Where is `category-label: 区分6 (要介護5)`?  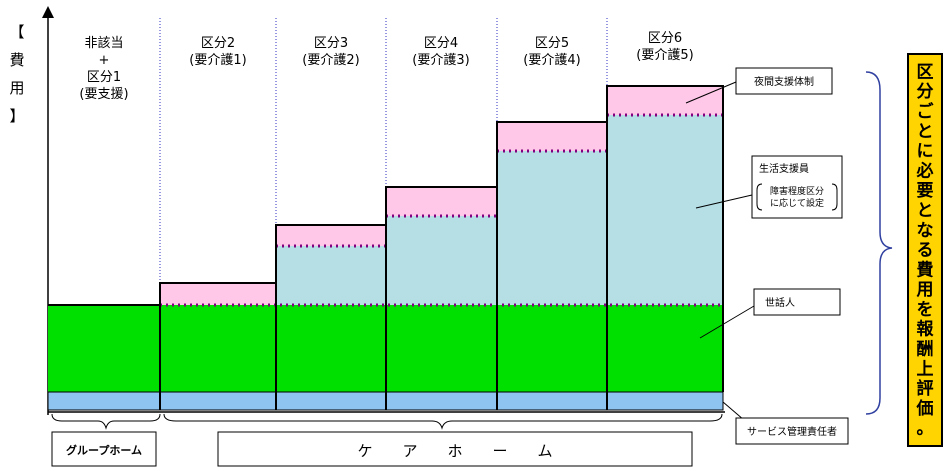 category-label: 区分6 (要介護5) is located at coordinates (664, 47).